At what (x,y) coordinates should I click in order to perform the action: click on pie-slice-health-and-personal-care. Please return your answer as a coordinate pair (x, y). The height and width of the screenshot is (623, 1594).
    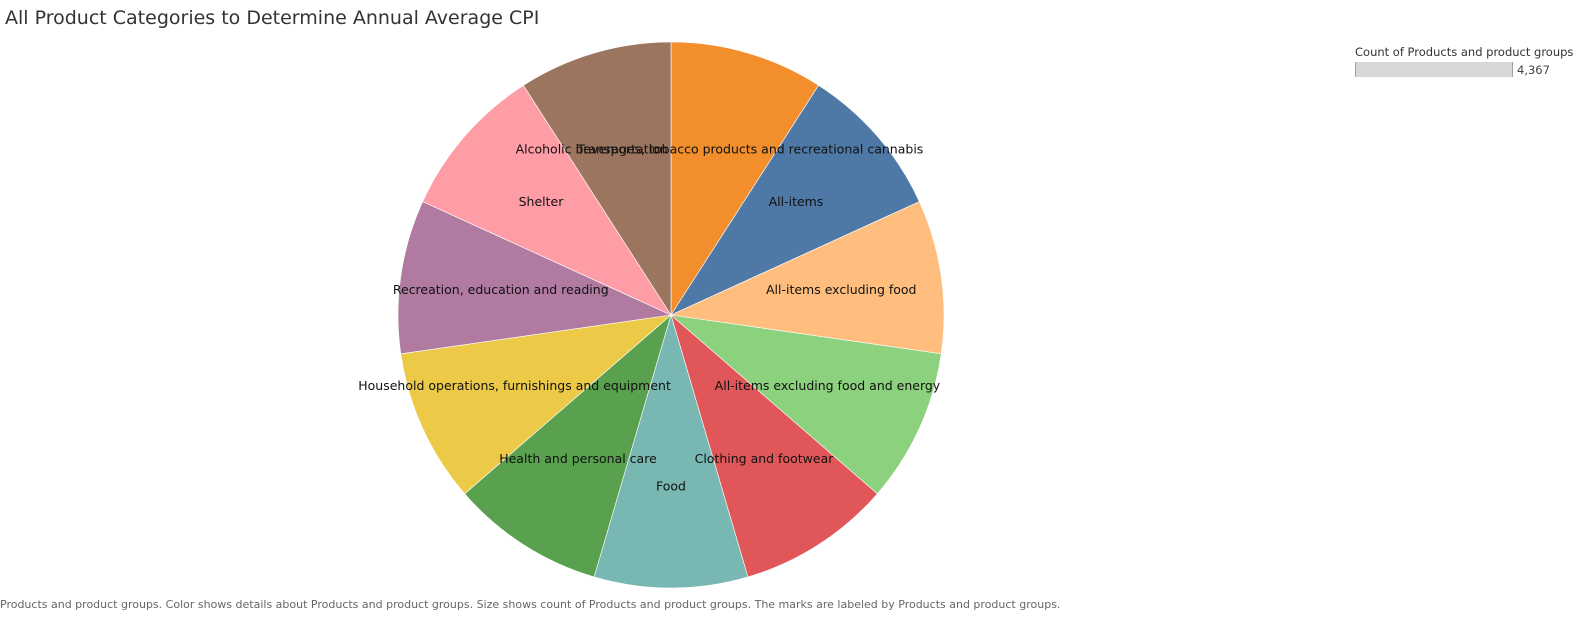
    Looking at the image, I should click on (568, 446).